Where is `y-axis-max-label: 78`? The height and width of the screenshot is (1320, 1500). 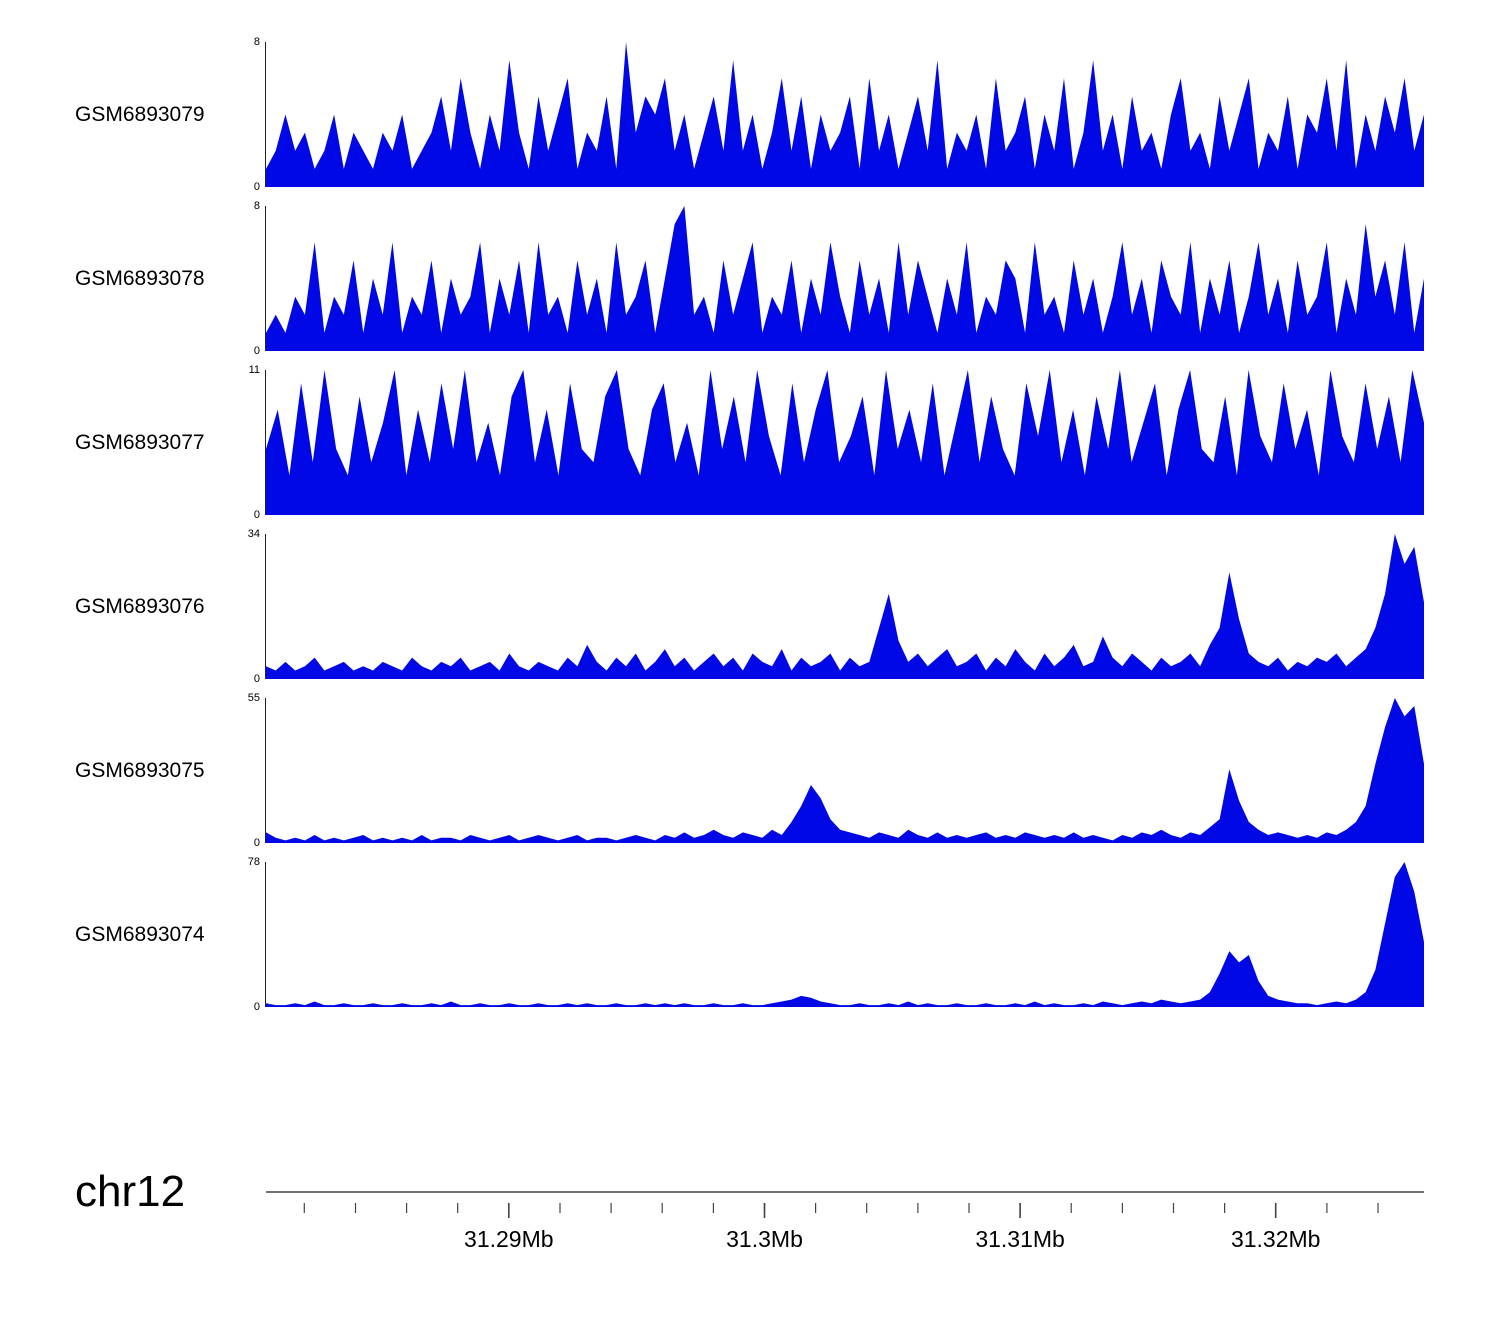 y-axis-max-label: 78 is located at coordinates (253, 862).